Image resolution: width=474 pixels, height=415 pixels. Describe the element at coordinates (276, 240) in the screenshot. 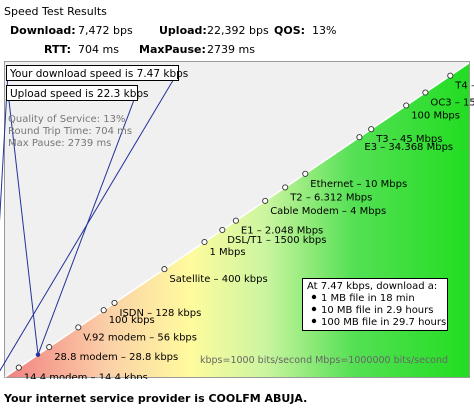

I see `speed-marker-label: DSL/T1 – 1500 kbps` at that location.